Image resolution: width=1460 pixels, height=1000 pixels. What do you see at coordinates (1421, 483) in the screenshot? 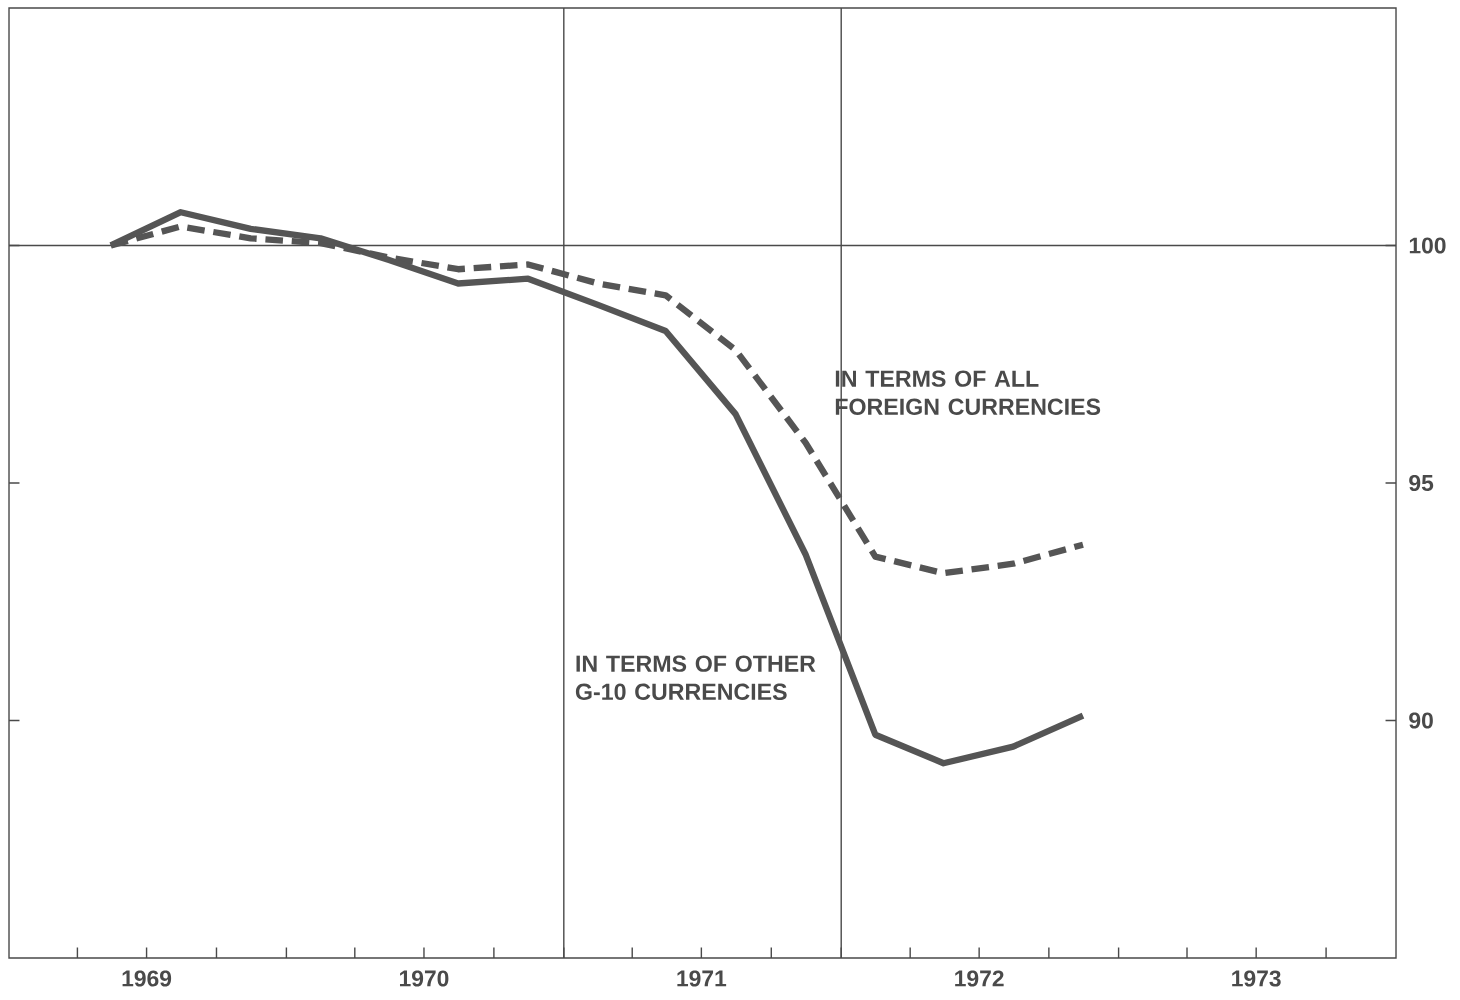
I see `y-tick-label: 95` at bounding box center [1421, 483].